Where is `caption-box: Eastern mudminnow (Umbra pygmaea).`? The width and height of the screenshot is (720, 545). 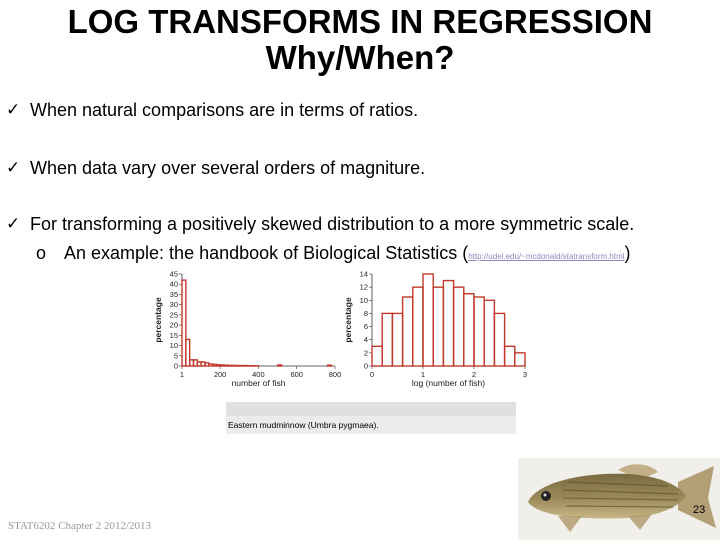
caption-box: Eastern mudminnow (Umbra pygmaea). is located at coordinates (371, 418).